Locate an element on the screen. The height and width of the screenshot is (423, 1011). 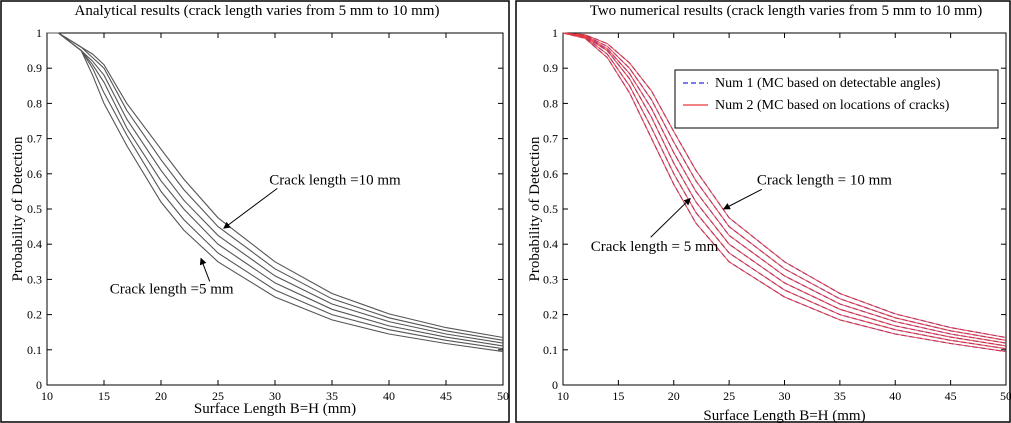
legend-entry-label: Num 2 (MC based on locations of cracks) is located at coordinates (832, 105).